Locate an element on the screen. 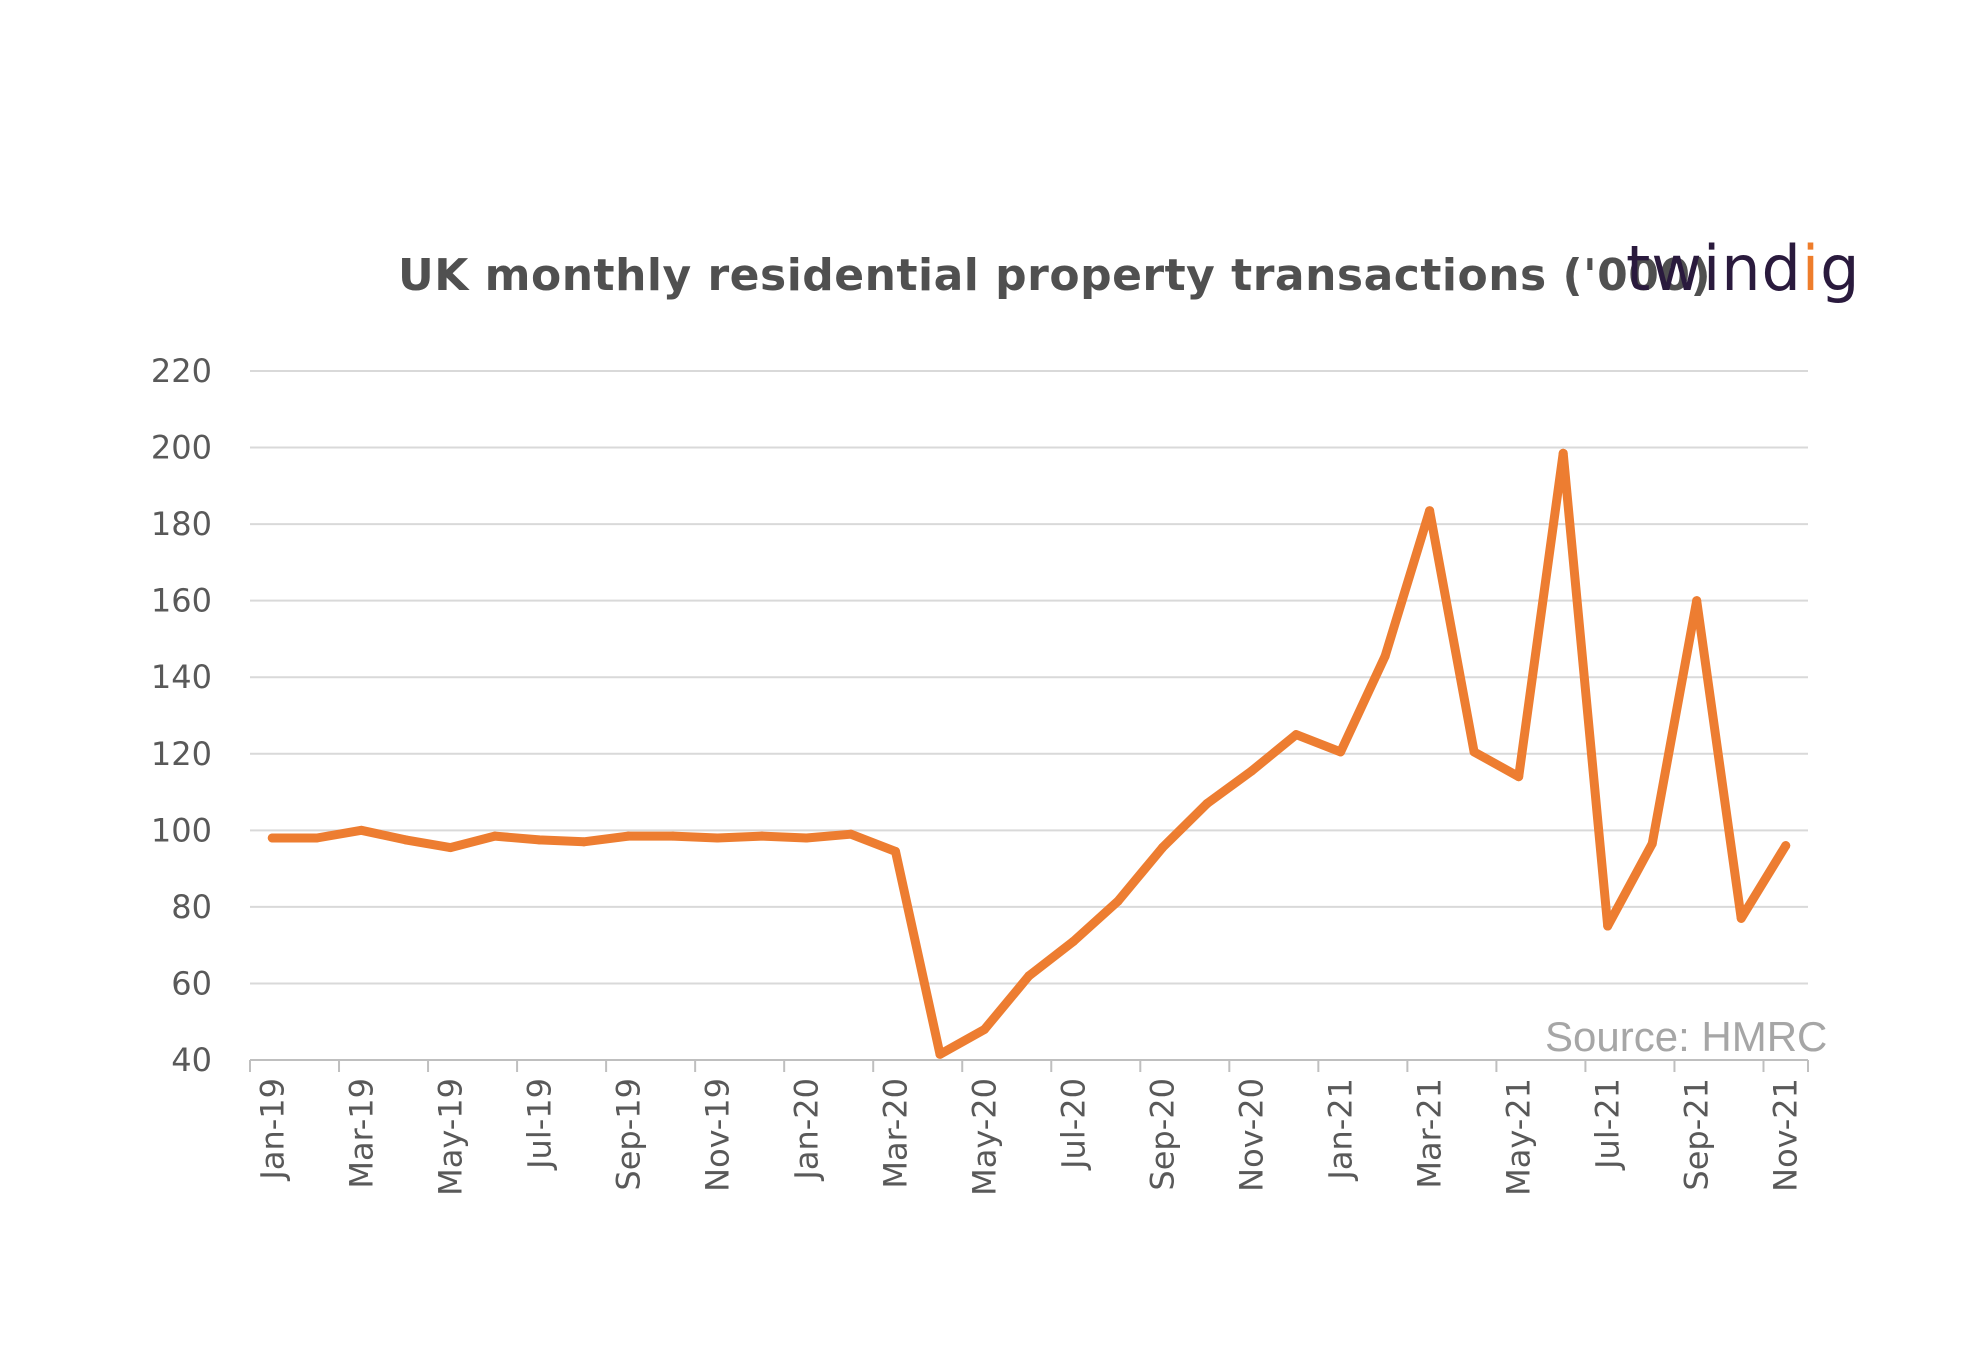 The width and height of the screenshot is (1984, 1366). x-tick-label: Jul-20 is located at coordinates (1074, 1124).